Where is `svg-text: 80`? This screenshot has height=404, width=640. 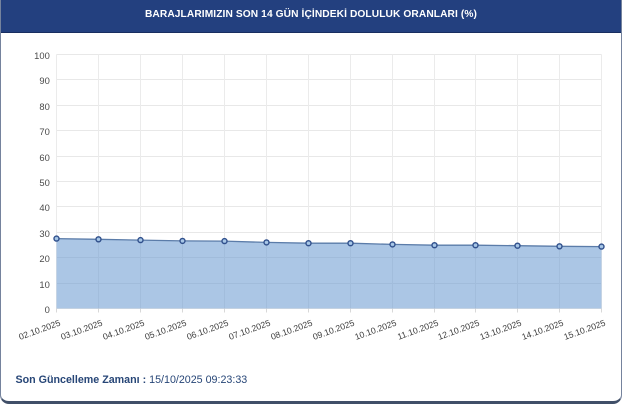 svg-text: 80 is located at coordinates (44, 106).